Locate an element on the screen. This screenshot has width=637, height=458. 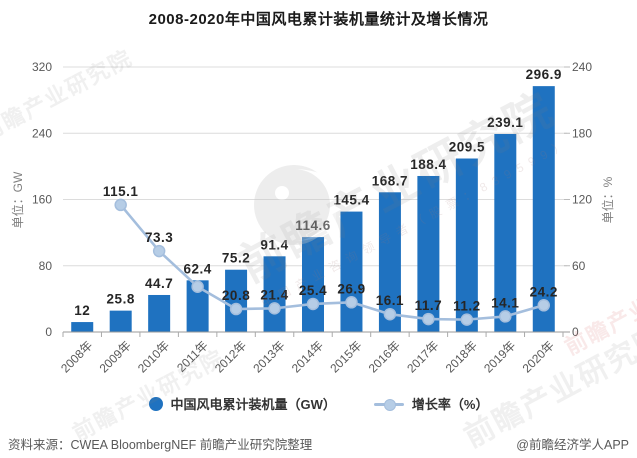
bar-value-label: 12 is located at coordinates (82, 310).